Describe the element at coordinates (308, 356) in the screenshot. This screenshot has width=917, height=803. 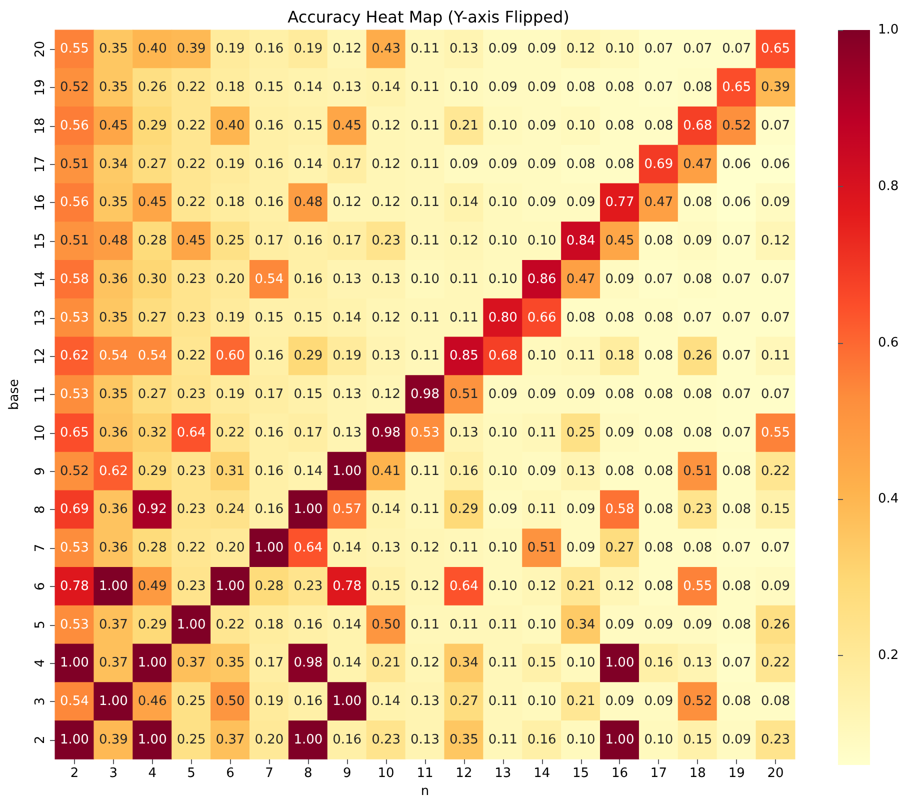
I see `data-label: 0.29` at that location.